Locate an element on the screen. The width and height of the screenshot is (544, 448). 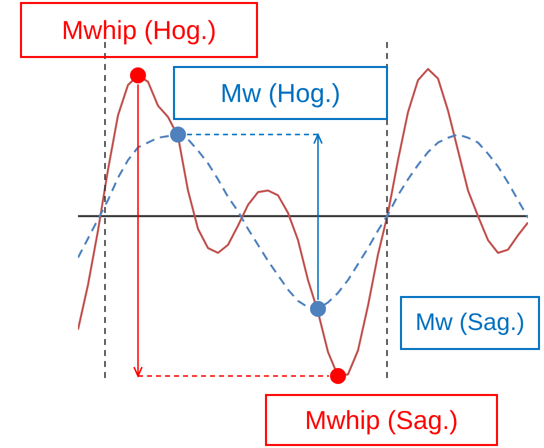
text: Mwhip (Sag.) is located at coordinates (381, 420).